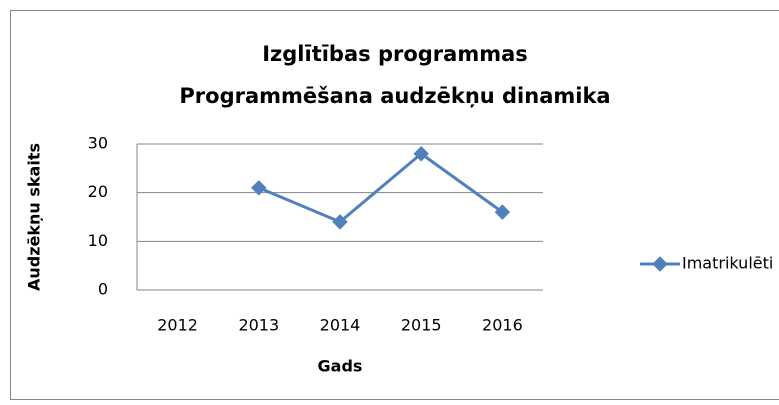  Describe the element at coordinates (421, 325) in the screenshot. I see `x-tick-label: 2015` at that location.